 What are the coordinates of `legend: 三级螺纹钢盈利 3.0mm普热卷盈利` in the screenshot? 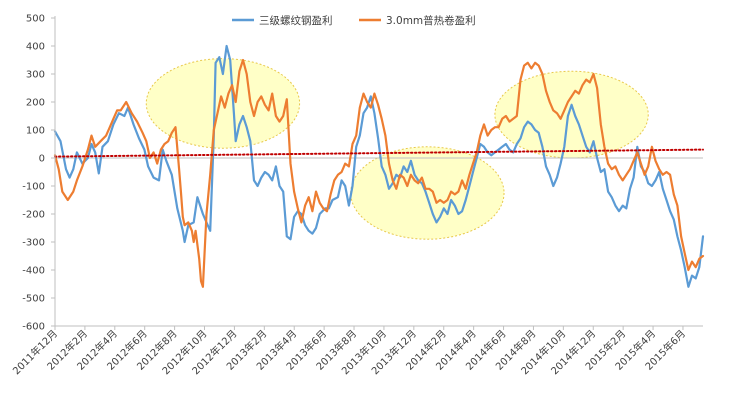 It's located at (354, 20).